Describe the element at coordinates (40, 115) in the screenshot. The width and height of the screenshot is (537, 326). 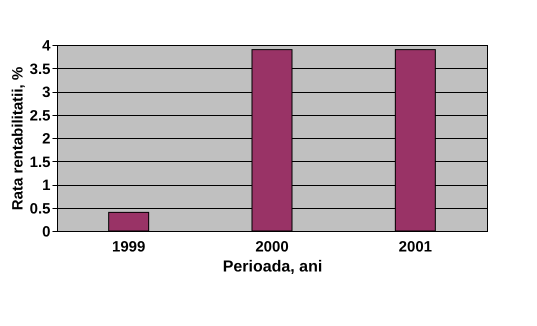
I see `y-tick-label: 2.5` at that location.